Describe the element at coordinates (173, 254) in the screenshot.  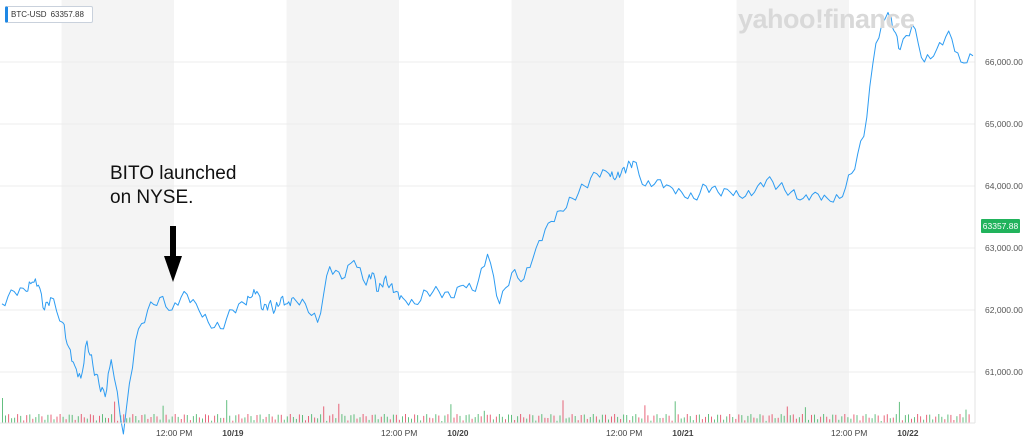
I see `annotation-arrow` at that location.